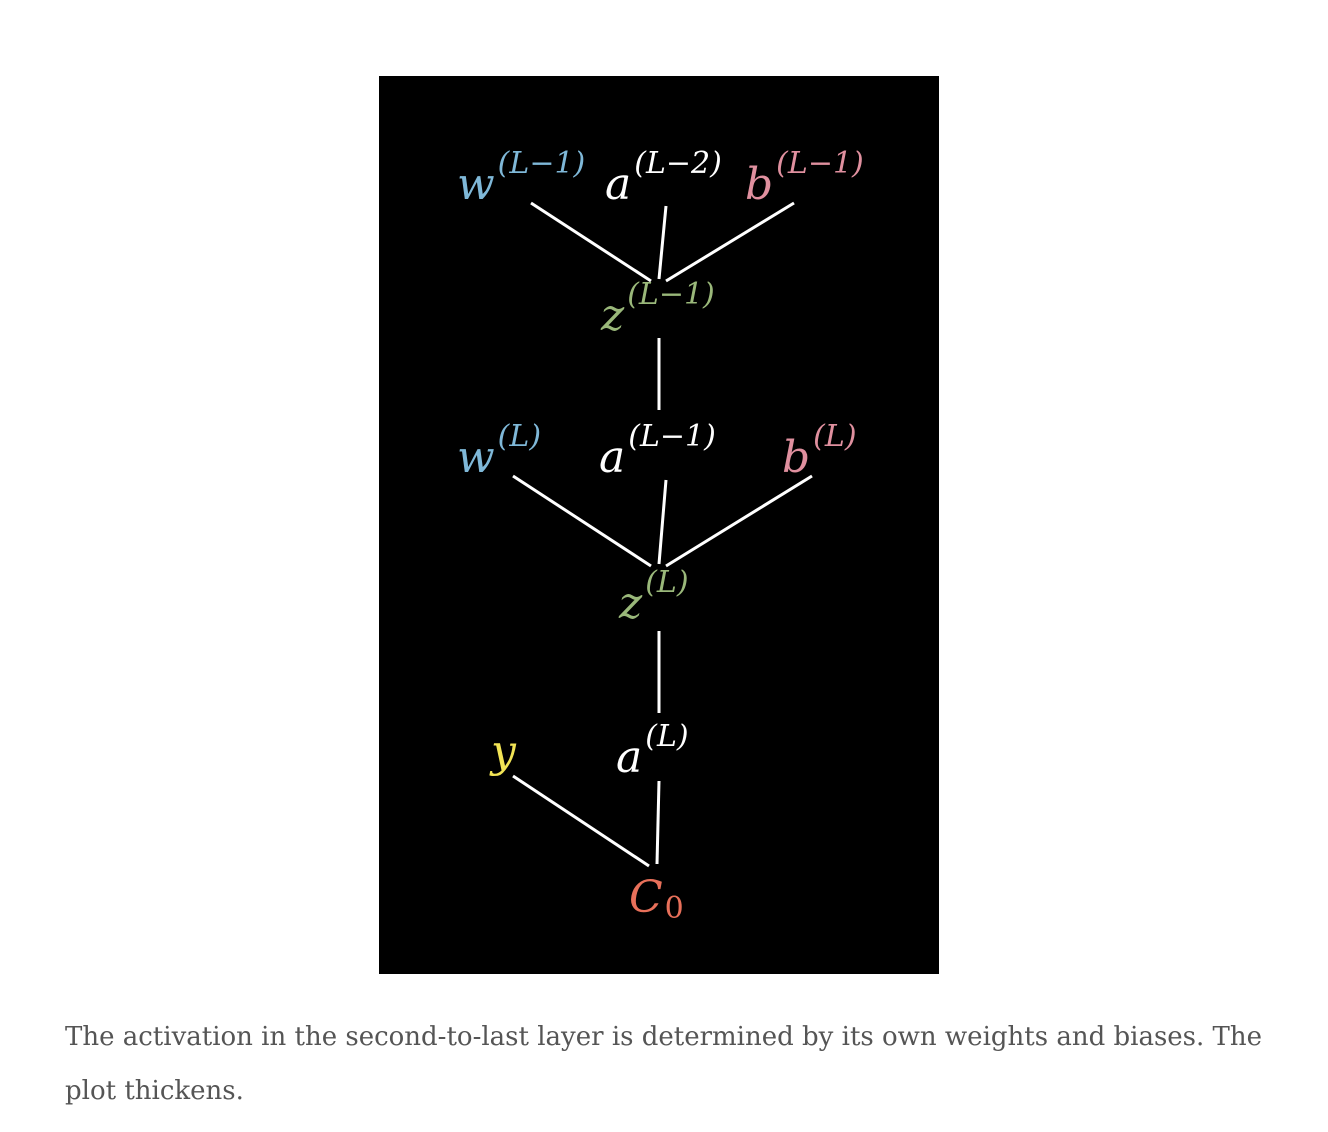 The width and height of the screenshot is (1328, 1132). I want to click on node-w-l-minus-1: w (L−1), so click(521, 178).